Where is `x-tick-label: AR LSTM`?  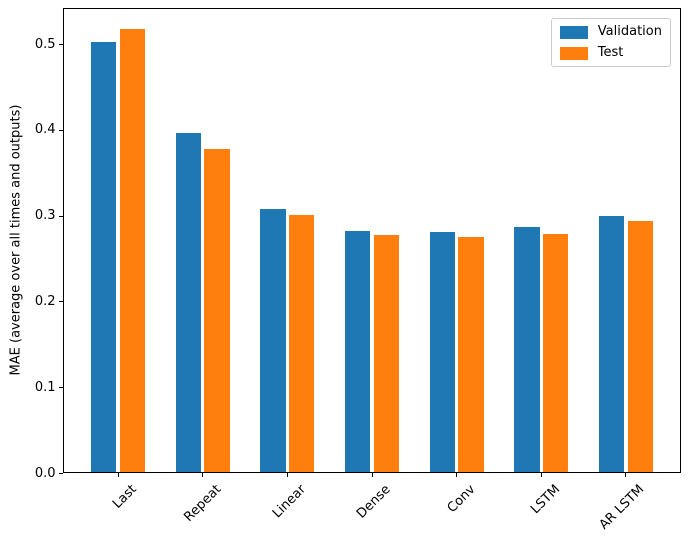 x-tick-label: AR LSTM is located at coordinates (622, 507).